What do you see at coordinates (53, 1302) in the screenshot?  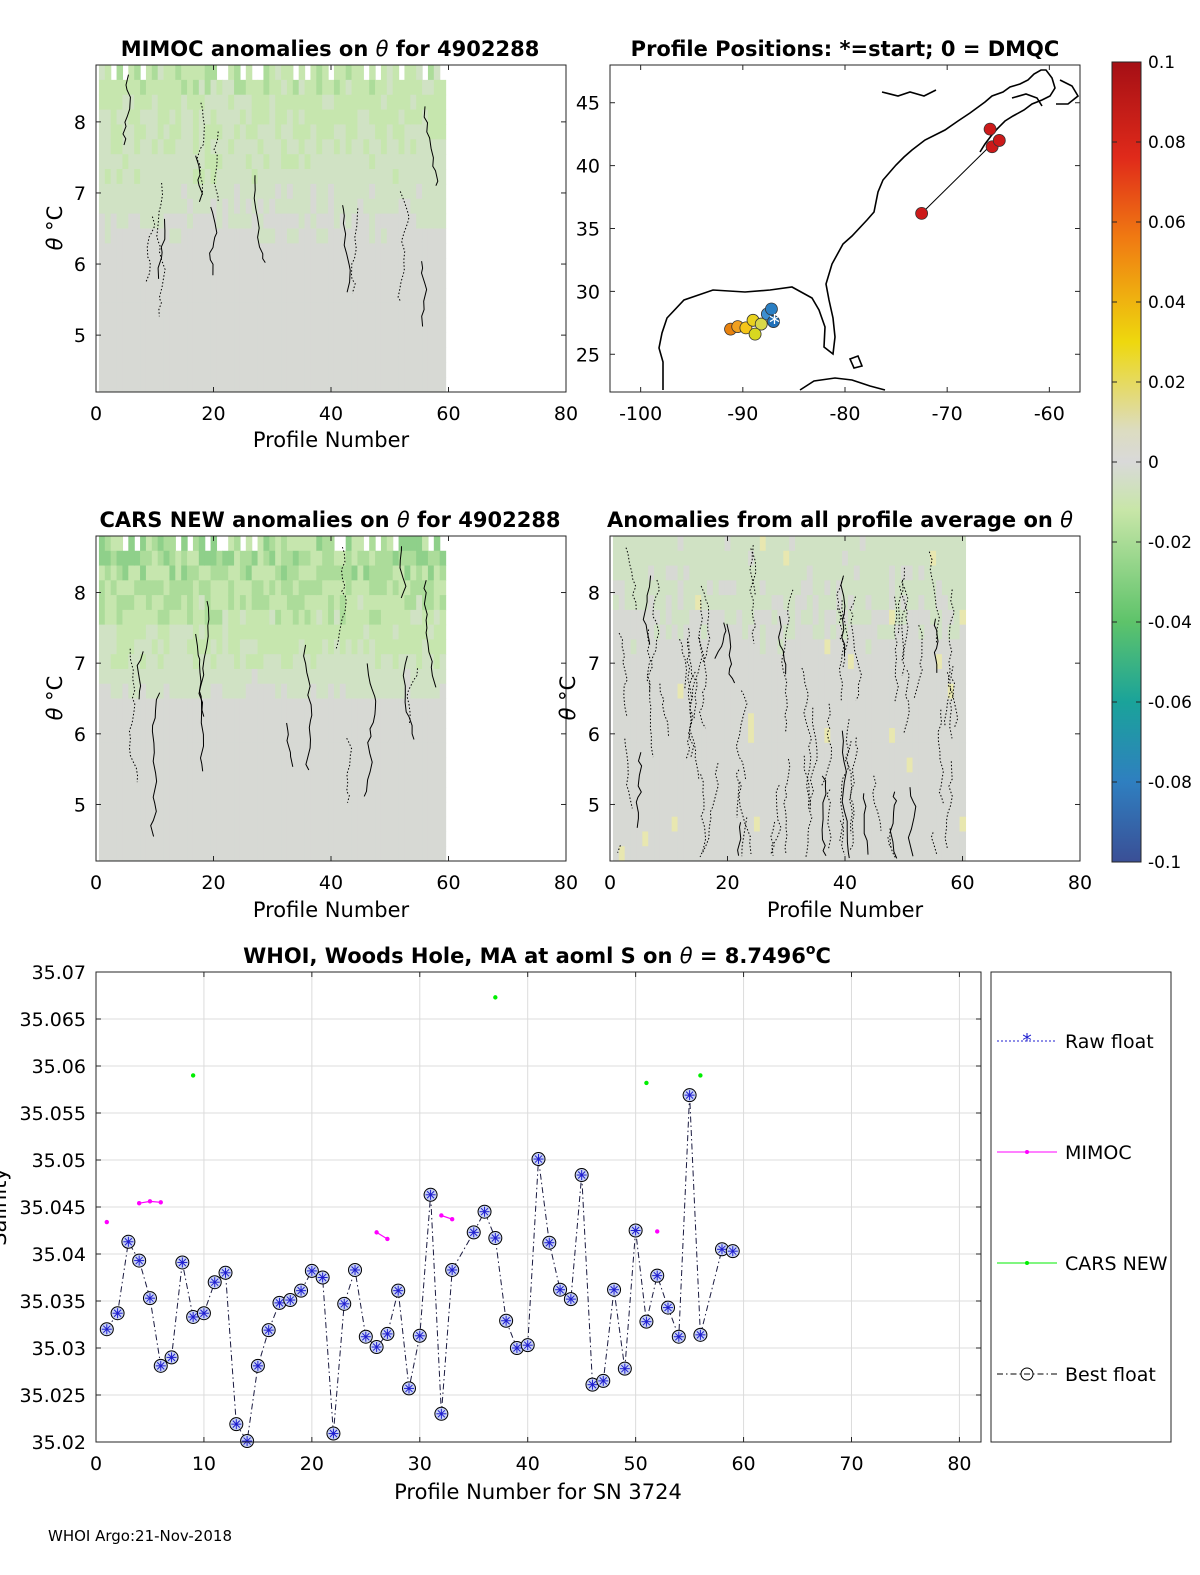 I see `y-tick-label: 35.035` at bounding box center [53, 1302].